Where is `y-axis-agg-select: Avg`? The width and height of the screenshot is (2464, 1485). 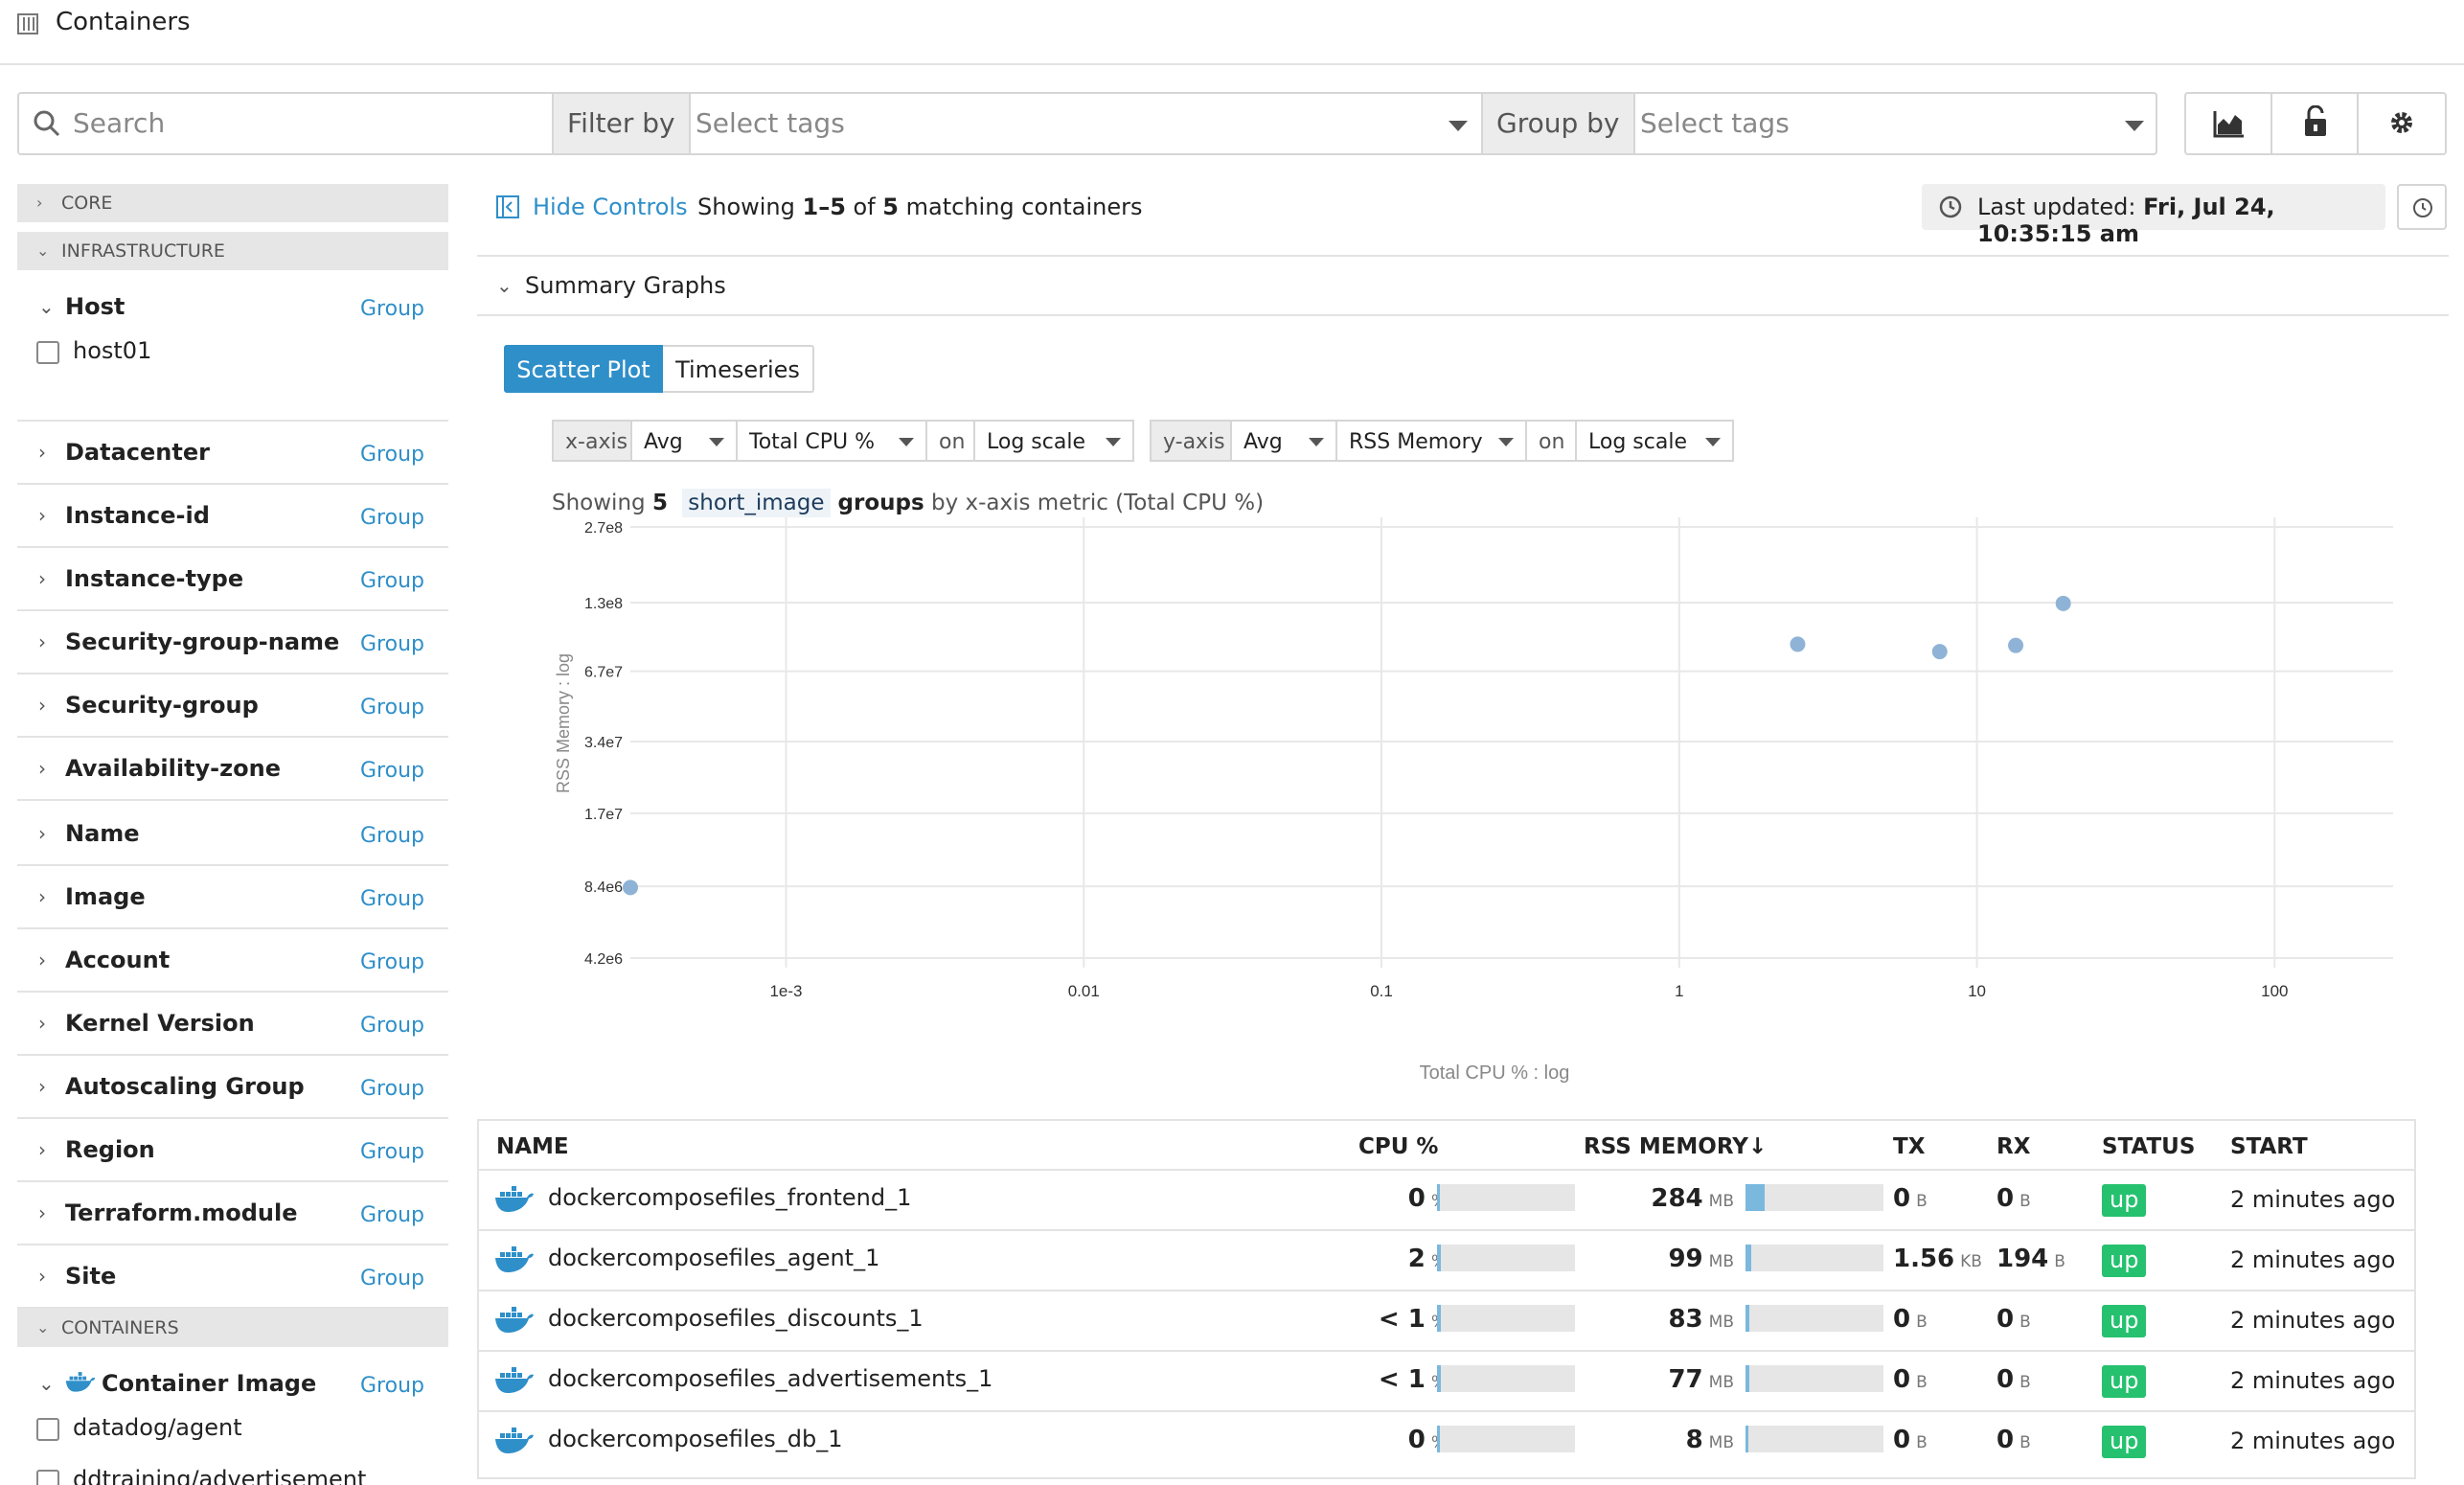 y-axis-agg-select: Avg is located at coordinates (1283, 441).